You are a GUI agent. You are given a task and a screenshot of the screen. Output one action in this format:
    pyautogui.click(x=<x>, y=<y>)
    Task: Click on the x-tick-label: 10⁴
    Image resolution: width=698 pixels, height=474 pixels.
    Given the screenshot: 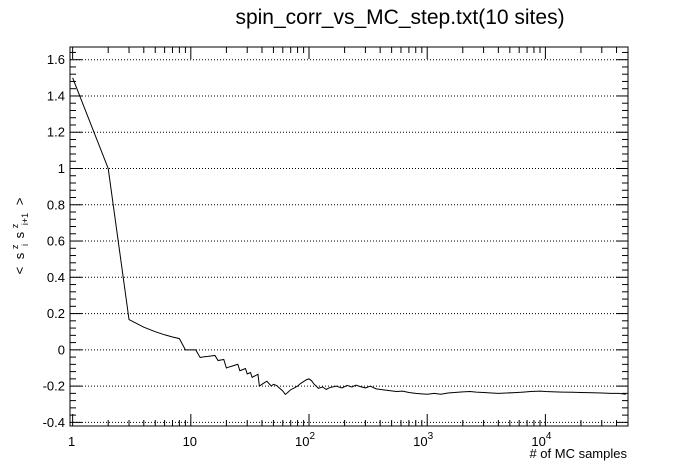 What is the action you would take?
    pyautogui.click(x=541, y=440)
    